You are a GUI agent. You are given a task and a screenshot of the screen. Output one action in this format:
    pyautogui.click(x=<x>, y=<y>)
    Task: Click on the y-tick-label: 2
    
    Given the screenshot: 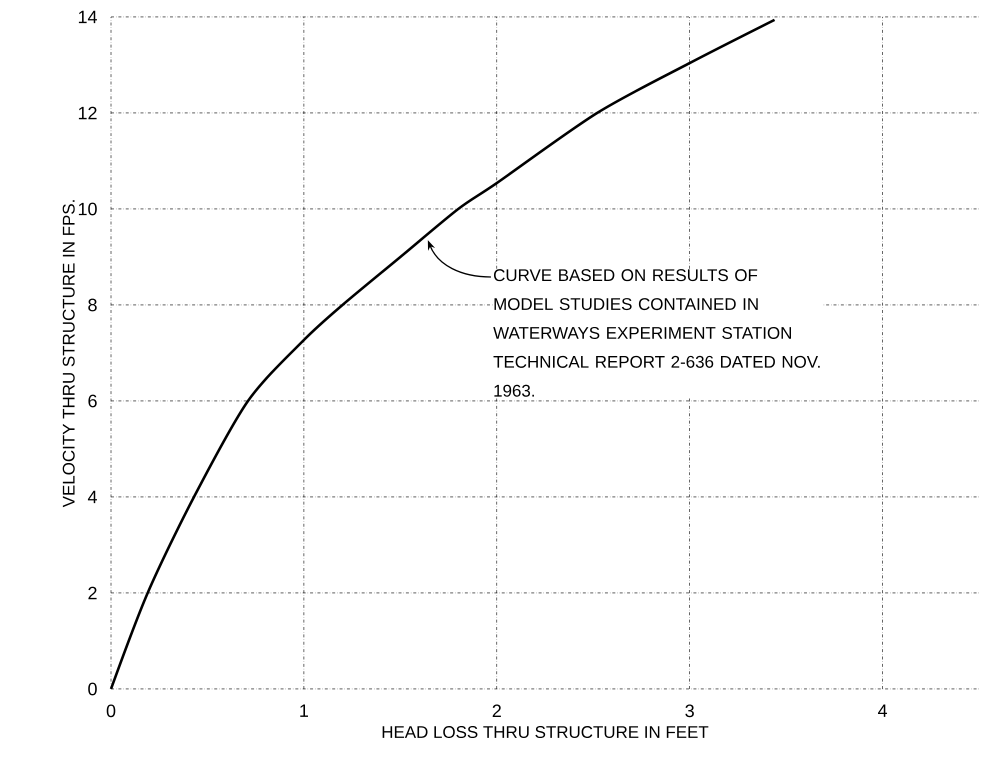 What is the action you would take?
    pyautogui.click(x=92, y=593)
    